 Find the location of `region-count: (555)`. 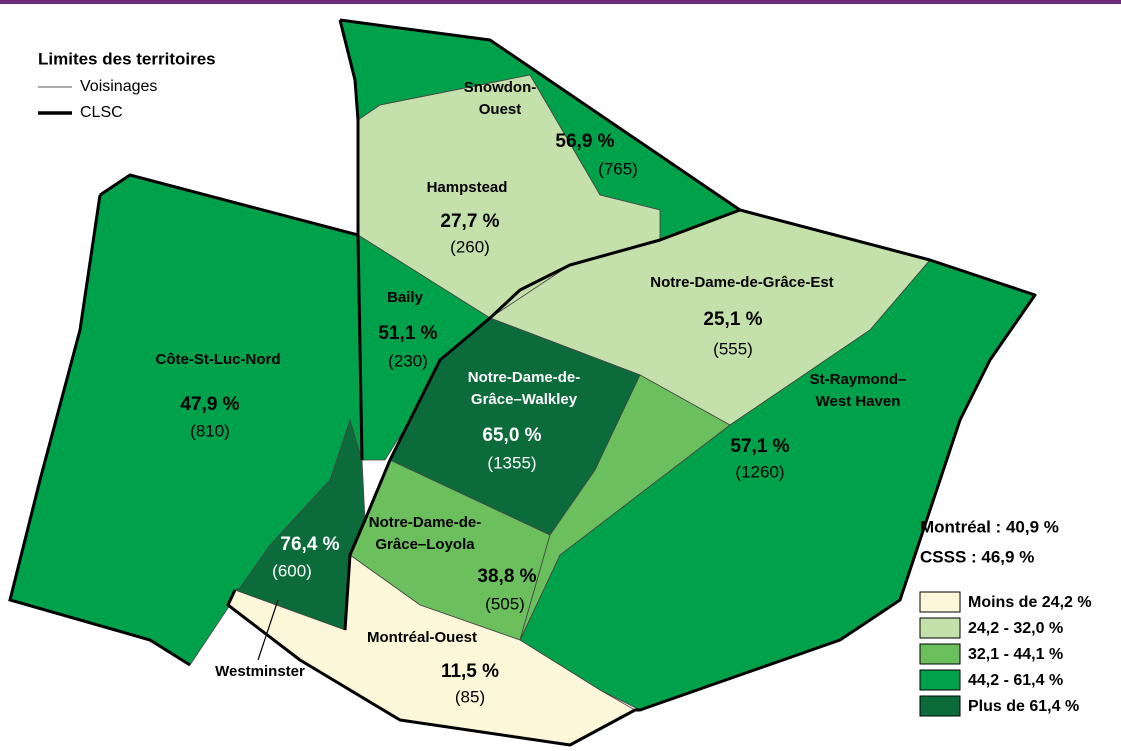

region-count: (555) is located at coordinates (733, 348).